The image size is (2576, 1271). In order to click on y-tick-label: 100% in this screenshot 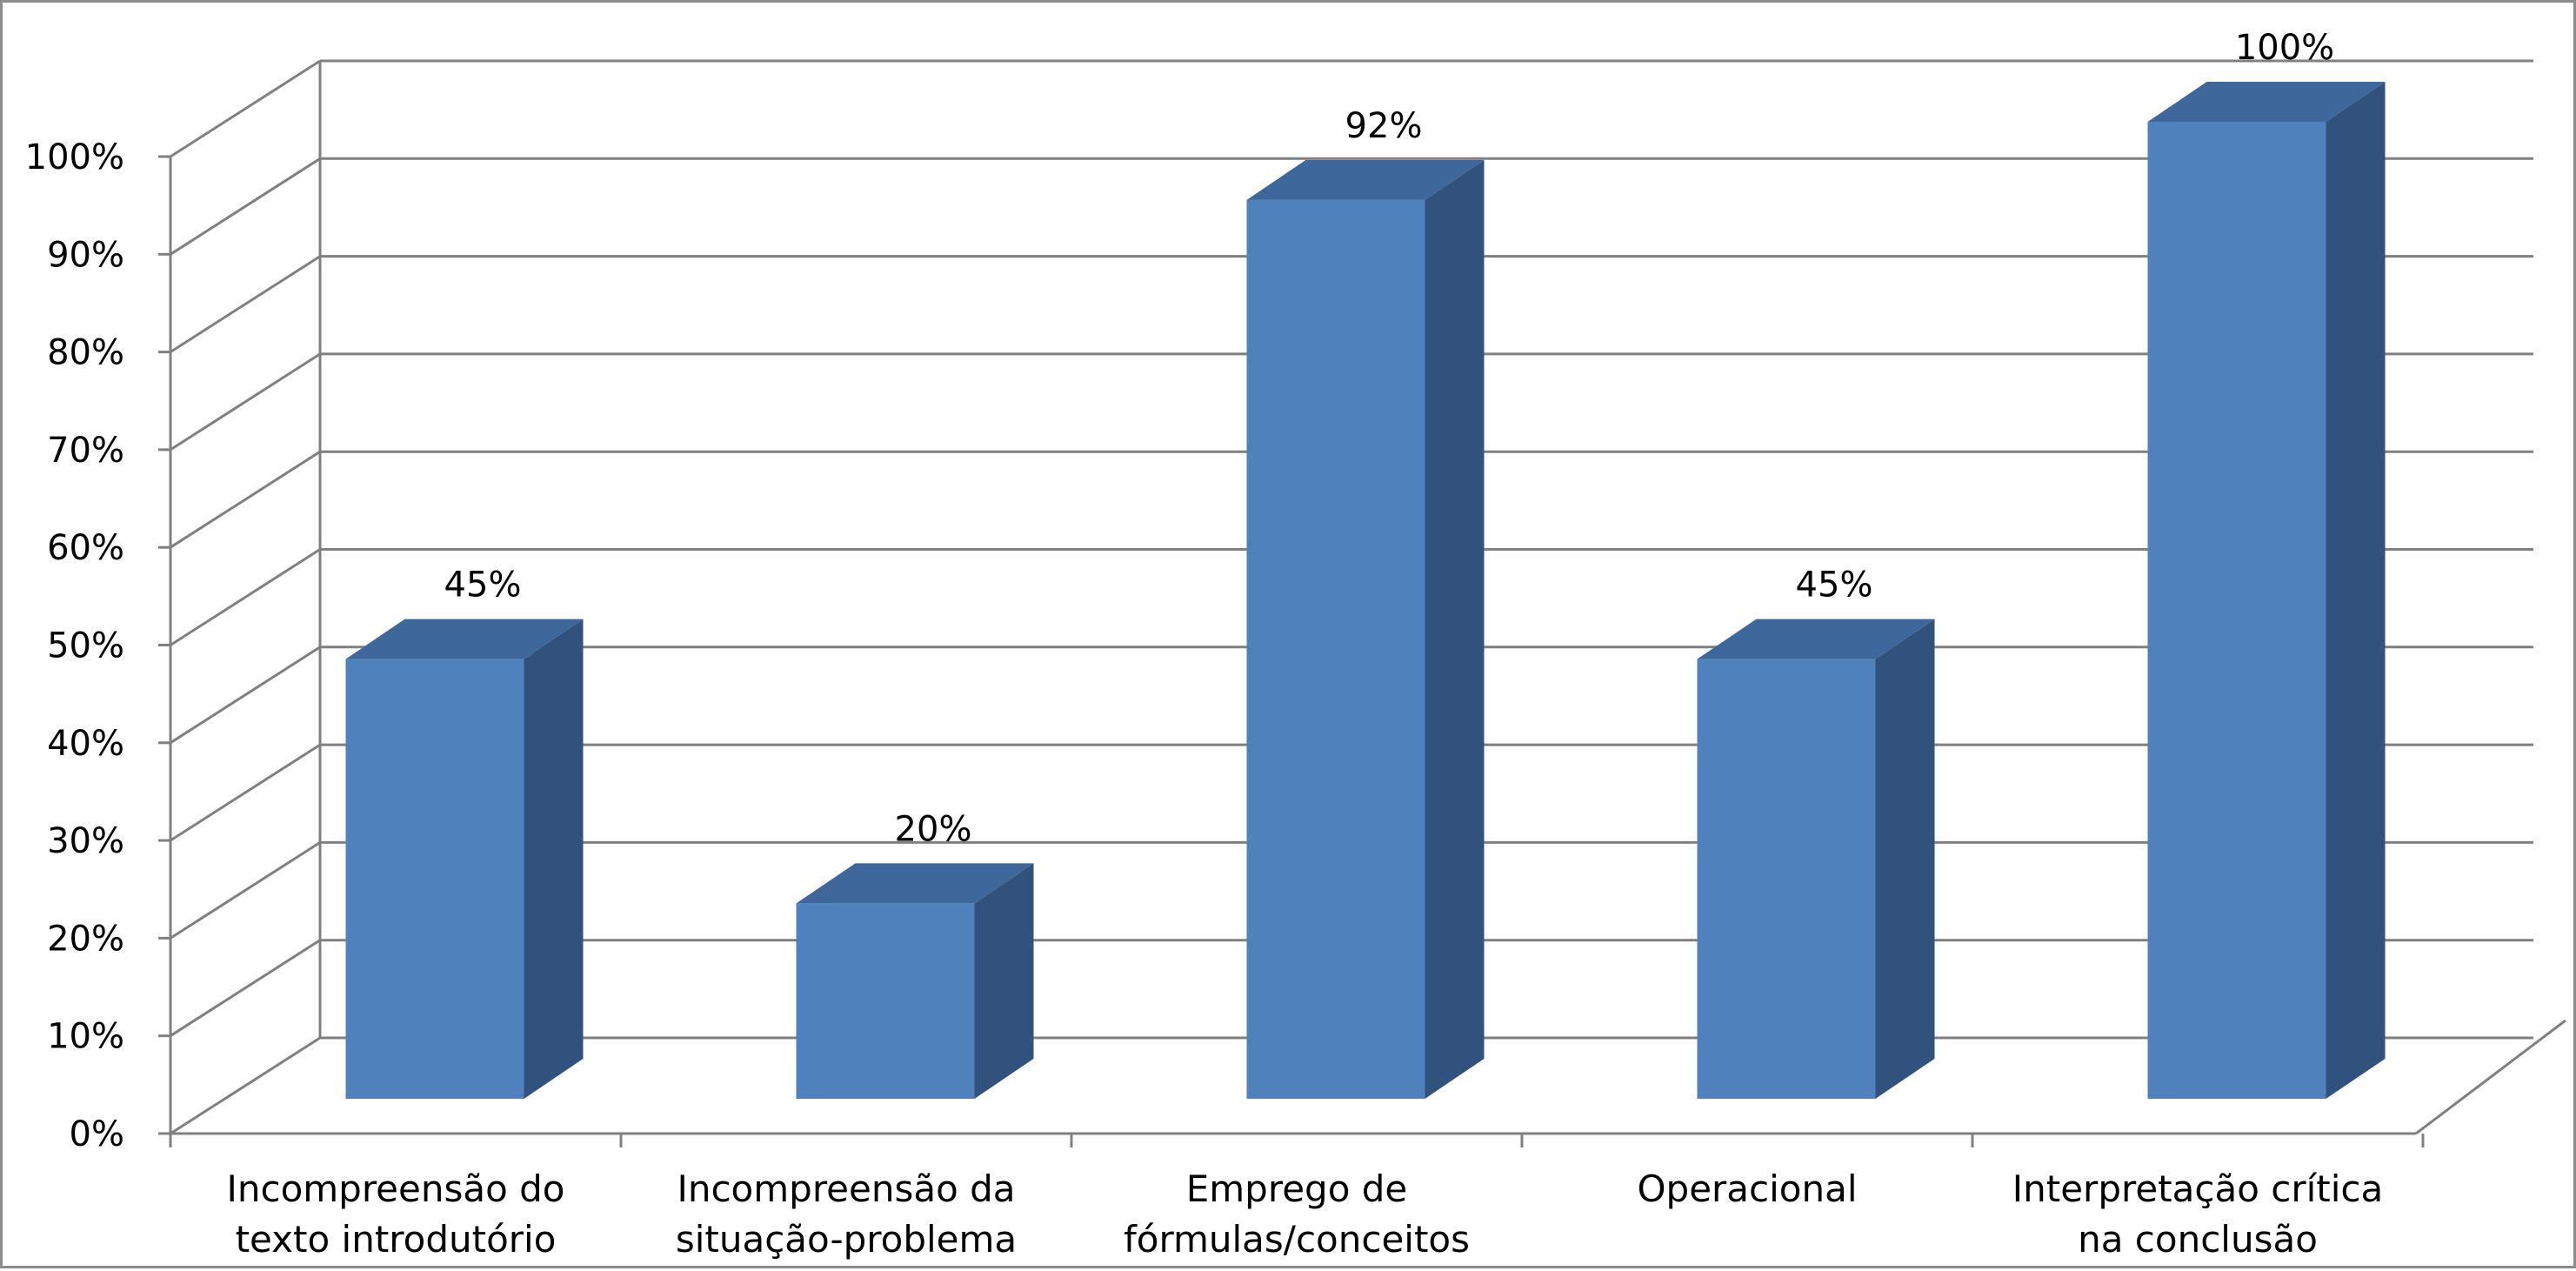, I will do `click(74, 157)`.